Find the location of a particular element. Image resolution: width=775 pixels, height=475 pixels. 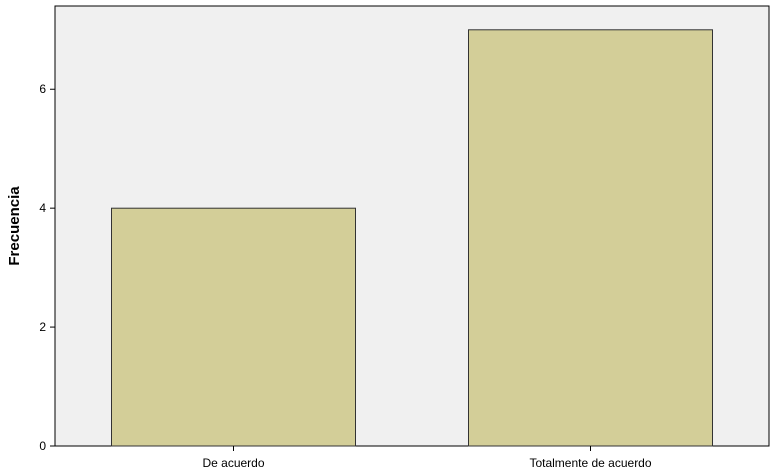

y-tick-label: 0 is located at coordinates (42, 446).